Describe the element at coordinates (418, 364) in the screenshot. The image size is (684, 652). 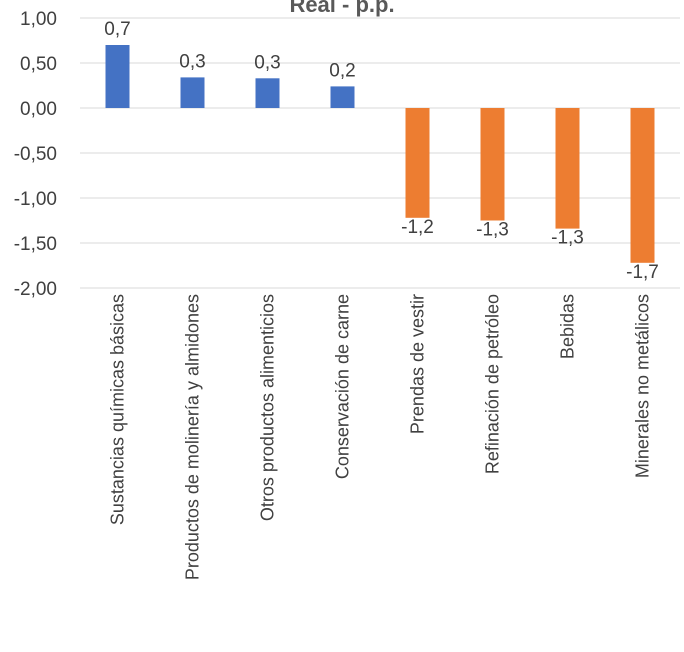
I see `category-label: Prendas de vestir` at that location.